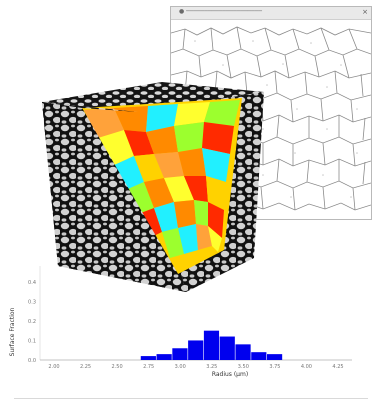  I want to click on x-tick-label: 4.25, so click(337, 367).